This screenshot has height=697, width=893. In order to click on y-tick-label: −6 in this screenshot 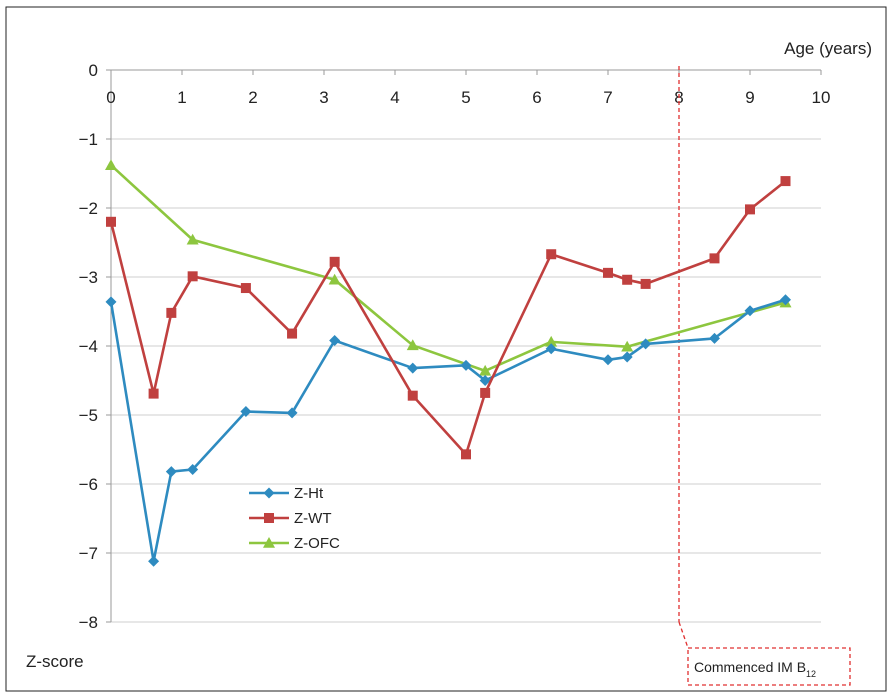, I will do `click(88, 484)`.